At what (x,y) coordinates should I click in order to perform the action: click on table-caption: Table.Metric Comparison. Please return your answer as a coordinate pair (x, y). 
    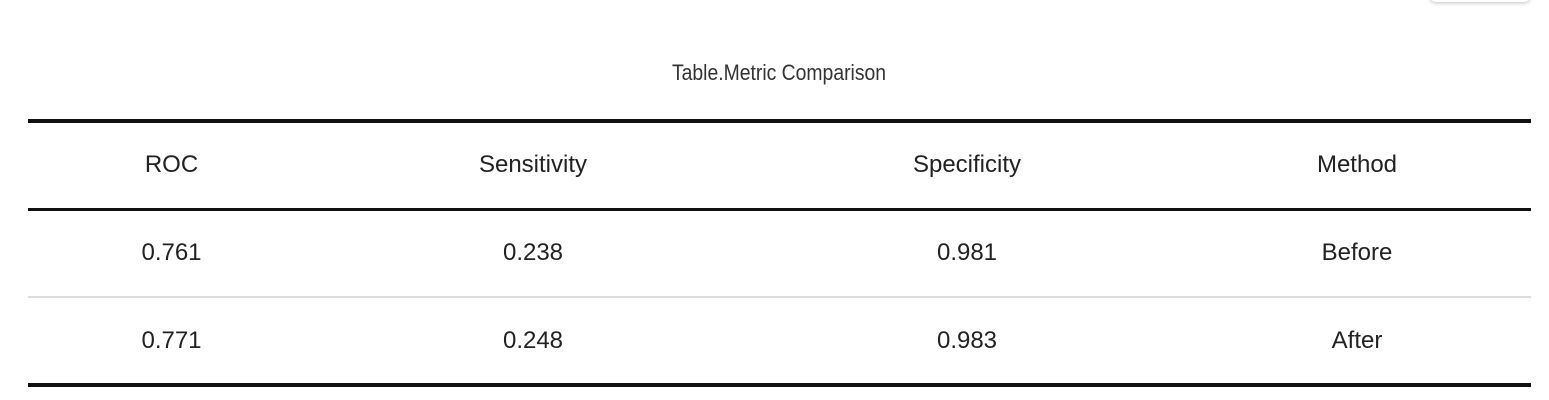
    Looking at the image, I should click on (779, 72).